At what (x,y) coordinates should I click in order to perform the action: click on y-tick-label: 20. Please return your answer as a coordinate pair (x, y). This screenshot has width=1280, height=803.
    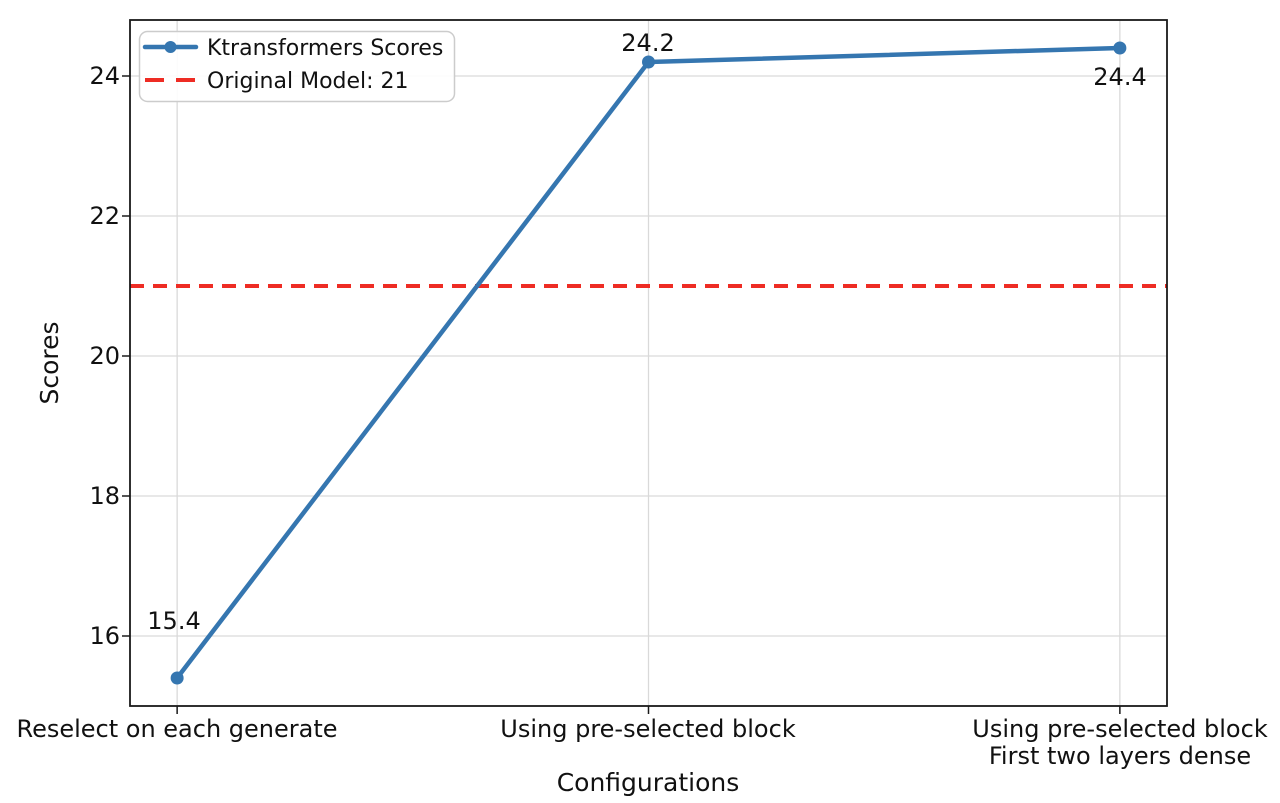
    Looking at the image, I should click on (104, 356).